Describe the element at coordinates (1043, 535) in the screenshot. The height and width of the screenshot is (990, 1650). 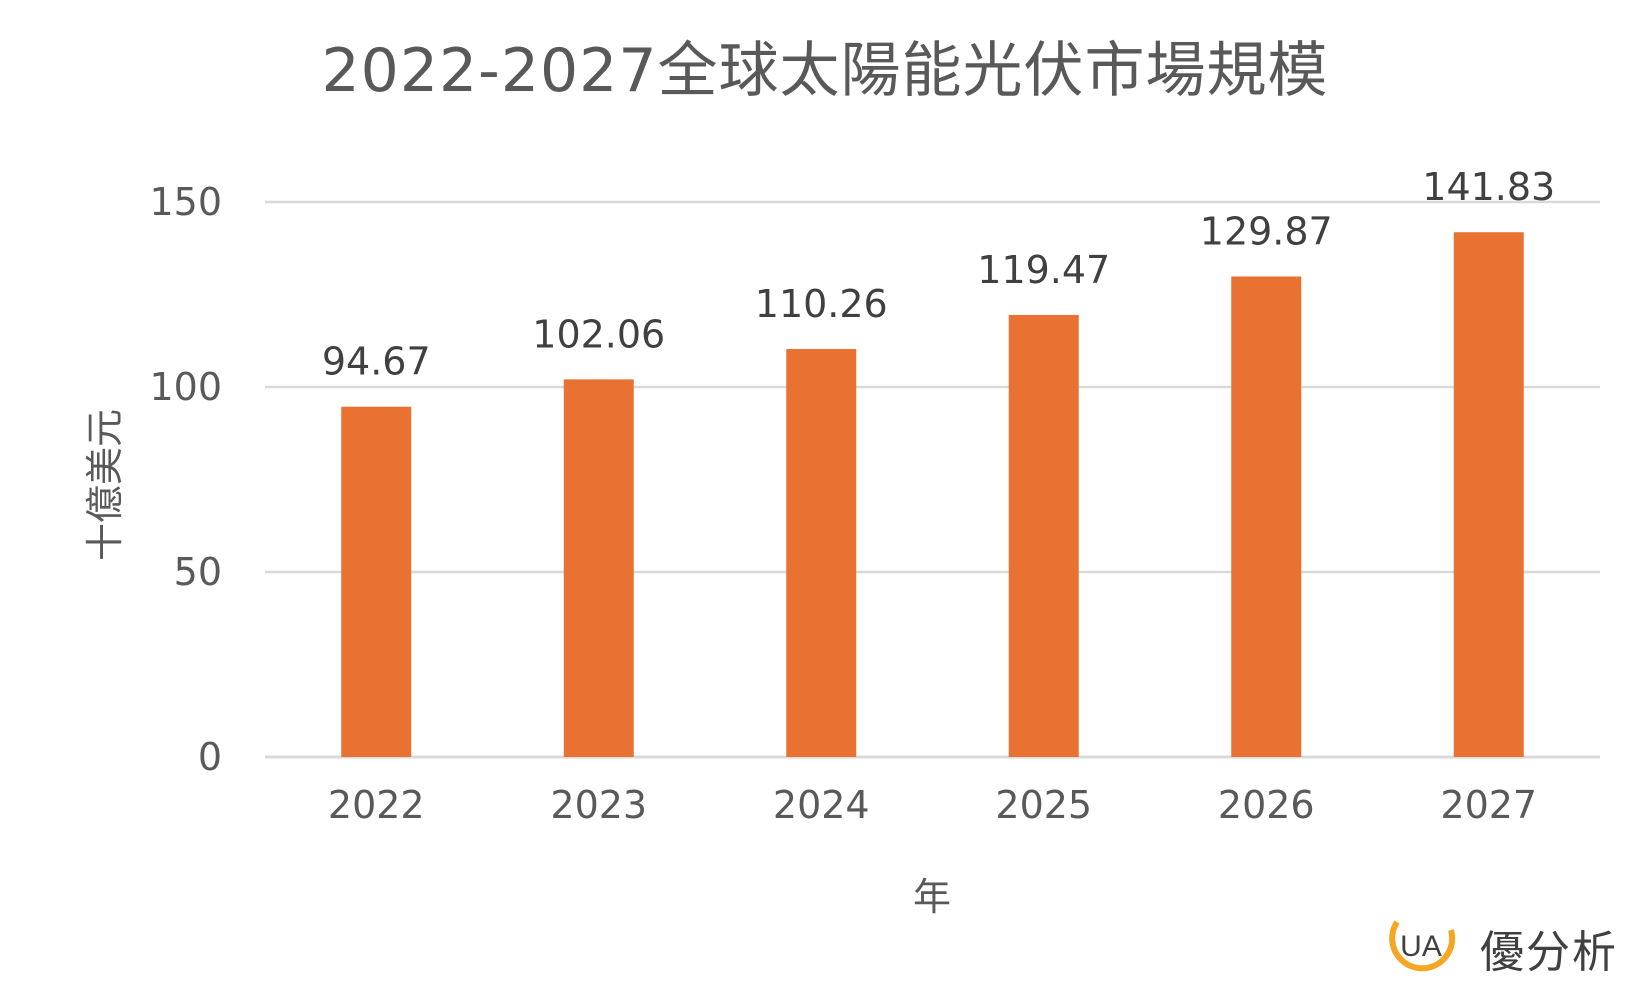
I see `bar-2025` at that location.